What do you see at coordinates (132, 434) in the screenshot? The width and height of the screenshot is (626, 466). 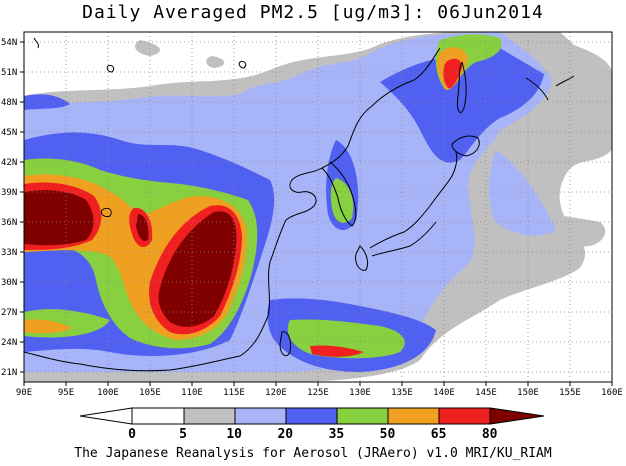 I see `colorbar-level-label: 0` at bounding box center [132, 434].